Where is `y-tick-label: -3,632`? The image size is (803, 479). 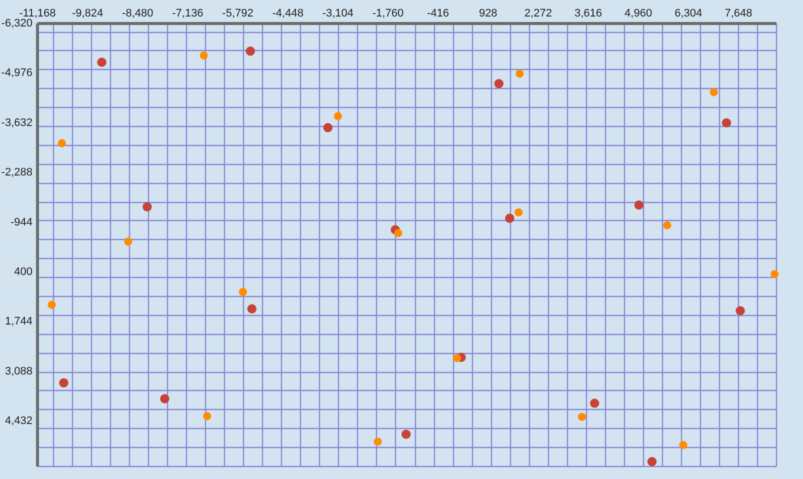
y-tick-label: -3,632 is located at coordinates (16, 122).